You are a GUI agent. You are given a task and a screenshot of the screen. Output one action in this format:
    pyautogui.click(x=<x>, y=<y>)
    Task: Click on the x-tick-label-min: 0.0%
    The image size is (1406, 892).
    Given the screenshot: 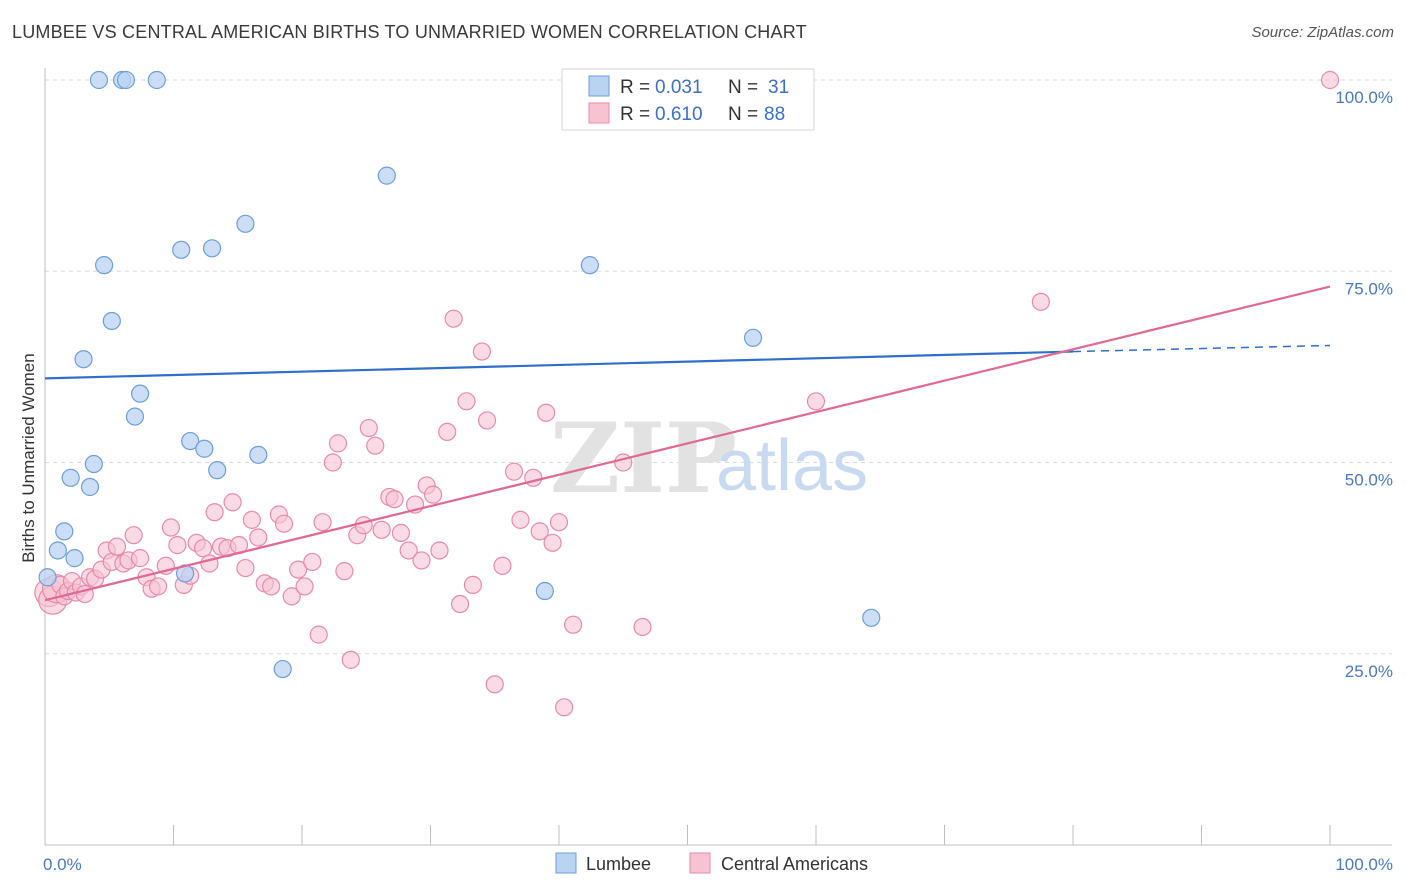 What is the action you would take?
    pyautogui.click(x=62, y=864)
    